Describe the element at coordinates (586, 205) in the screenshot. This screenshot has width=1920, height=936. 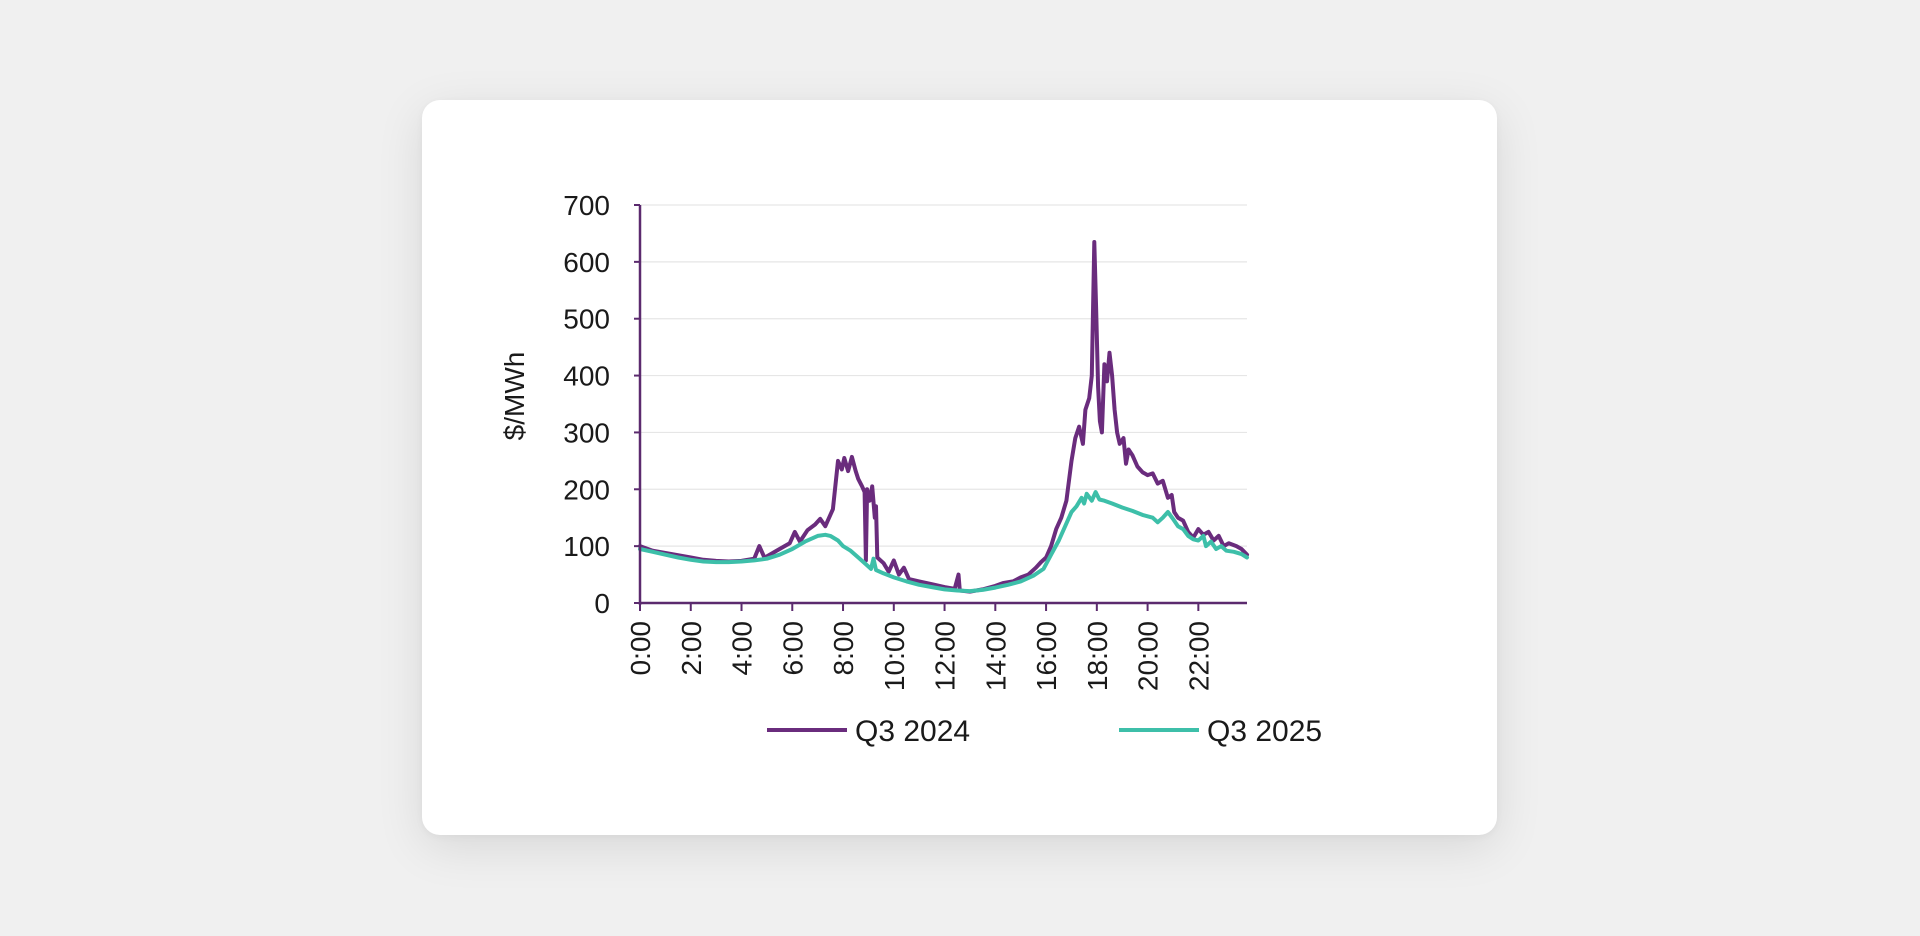
I see `y-tick-label: 700` at that location.